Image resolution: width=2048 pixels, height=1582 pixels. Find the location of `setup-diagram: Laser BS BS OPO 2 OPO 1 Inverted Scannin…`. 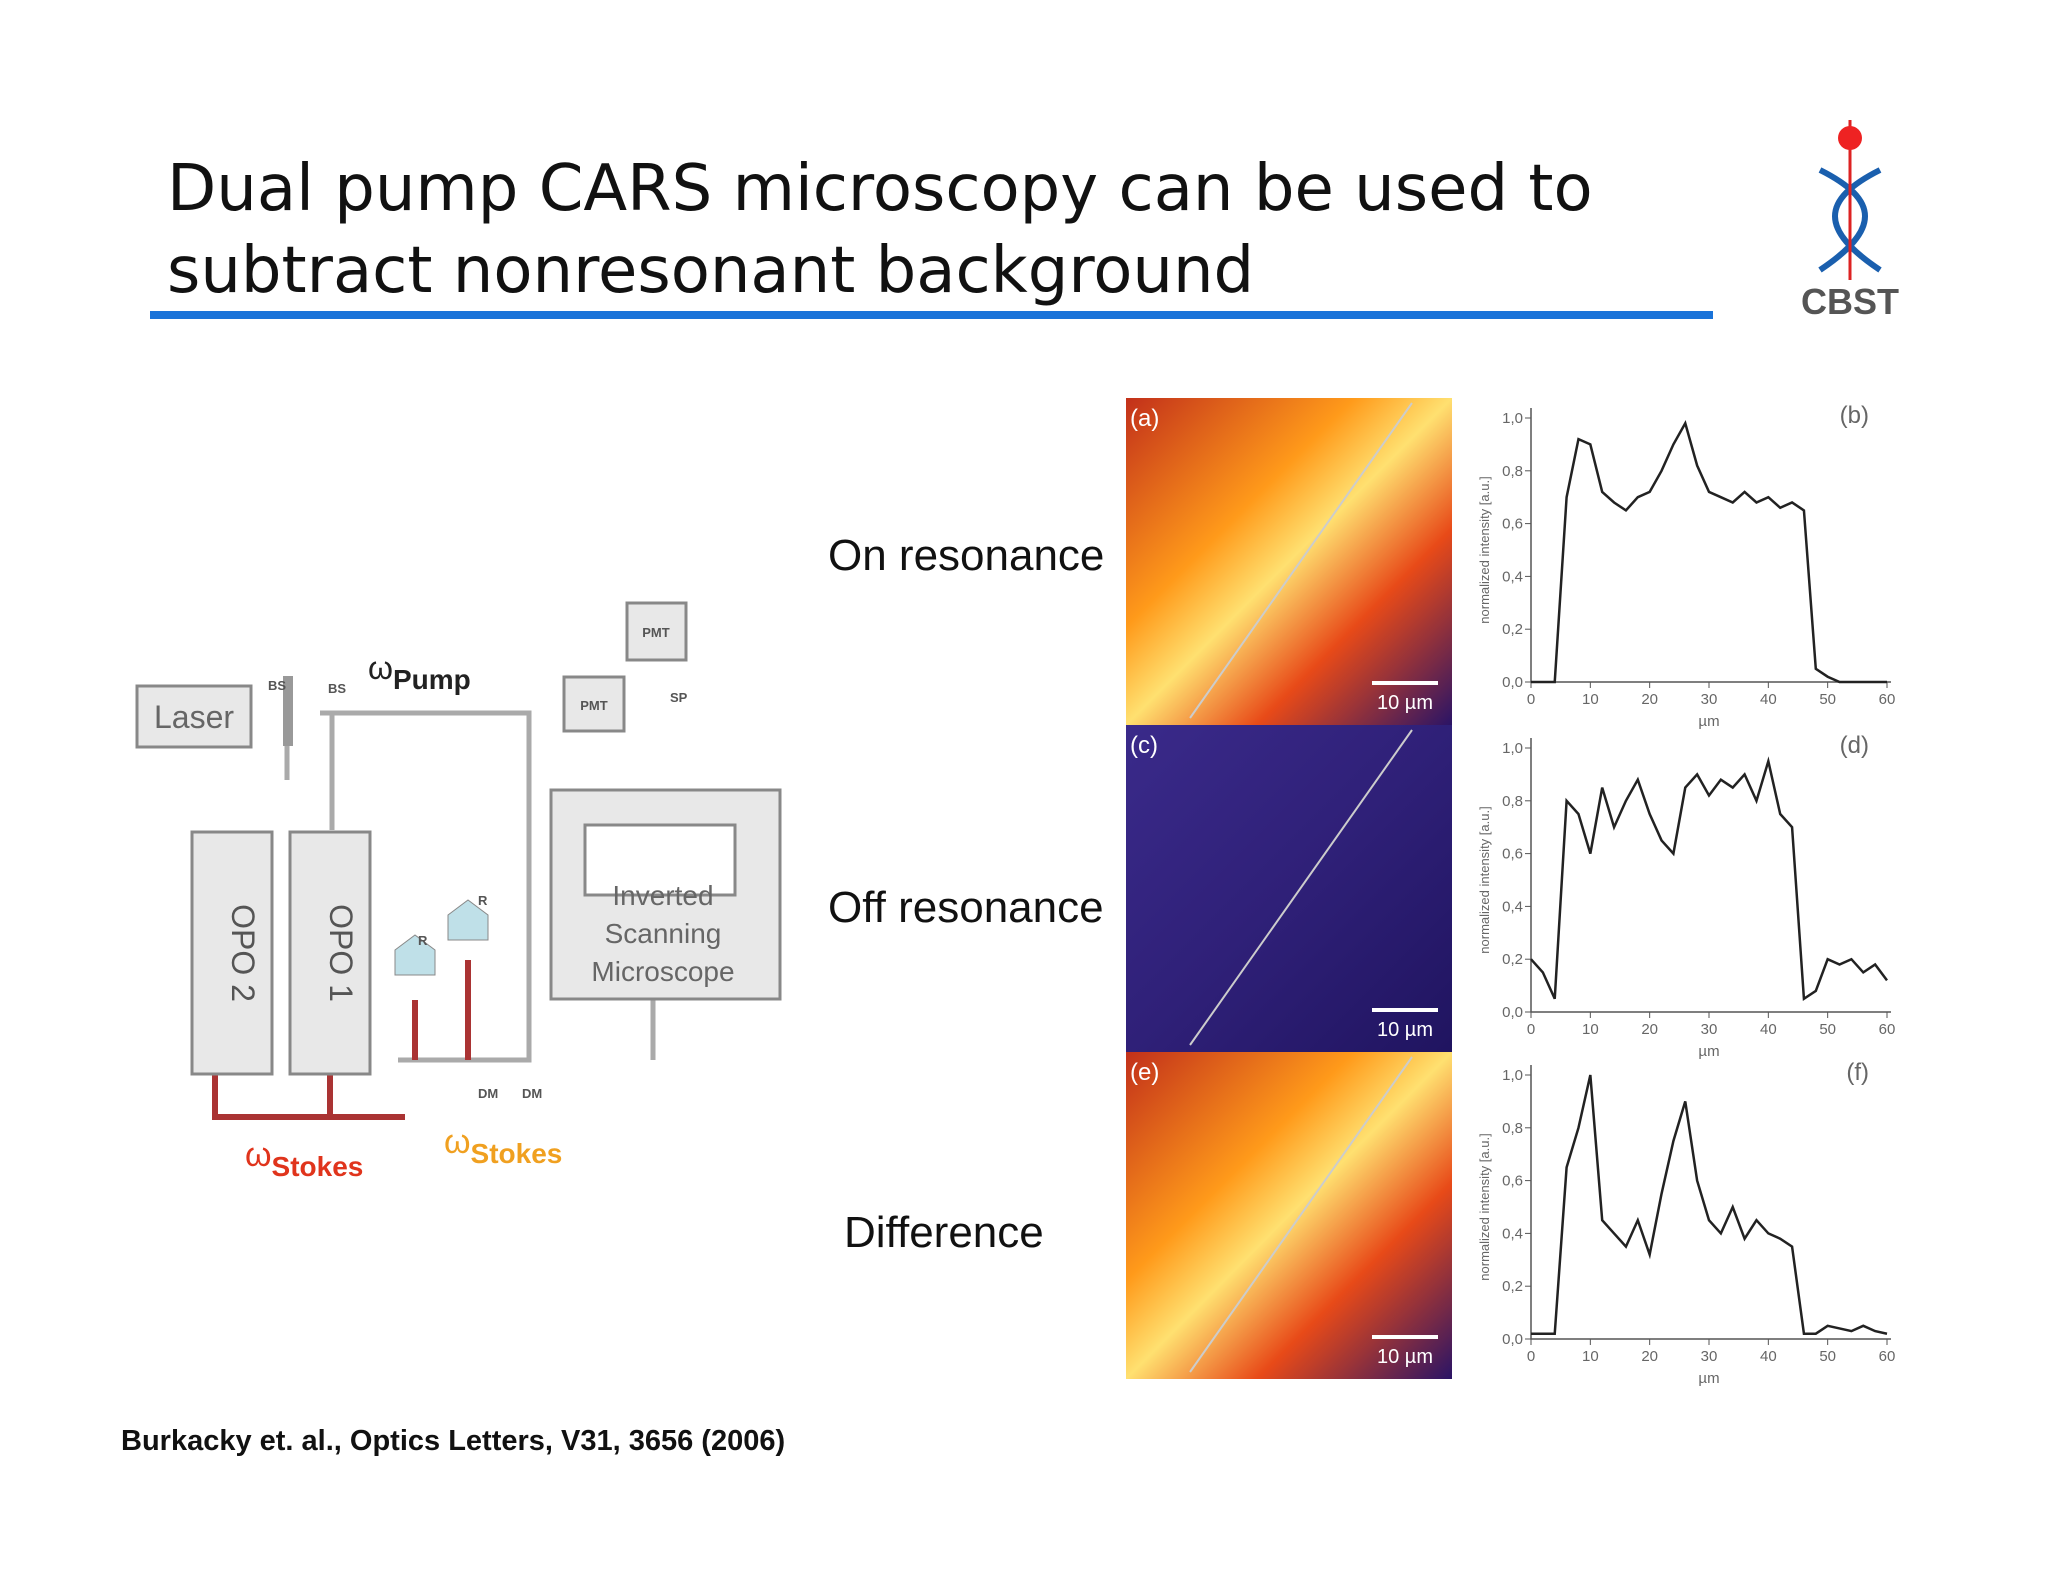

setup-diagram: Laser BS BS OPO 2 OPO 1 Inverted Scannin… is located at coordinates (458, 891).